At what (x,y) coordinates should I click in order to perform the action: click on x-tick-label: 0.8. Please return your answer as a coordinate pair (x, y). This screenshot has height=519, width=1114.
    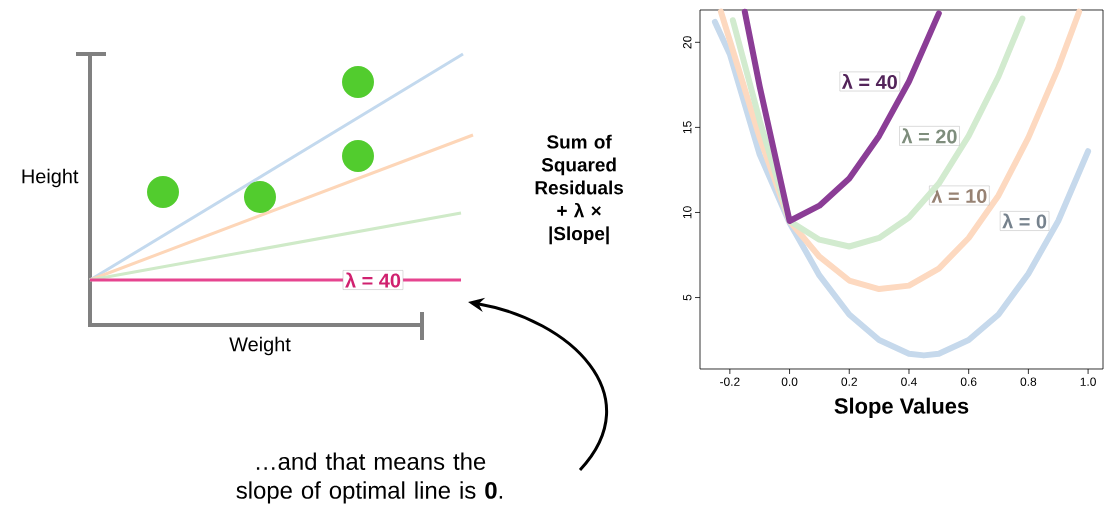
    Looking at the image, I should click on (1028, 381).